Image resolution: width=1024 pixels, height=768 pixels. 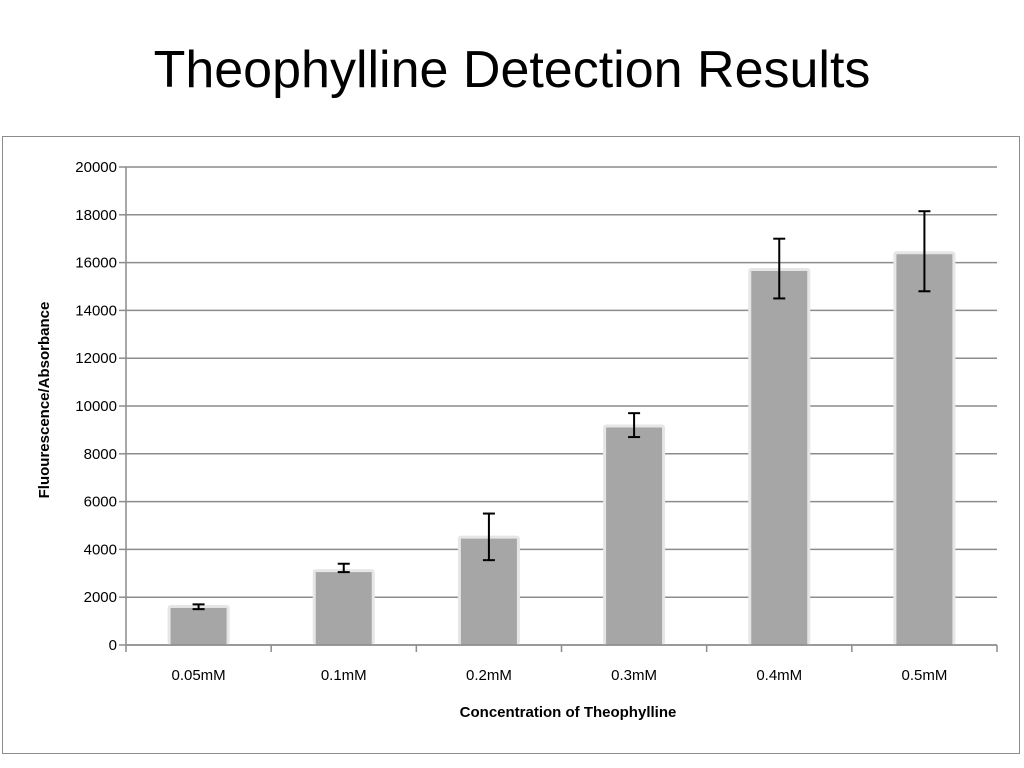 I want to click on x-tick-label: 0.3mM, so click(x=634, y=675).